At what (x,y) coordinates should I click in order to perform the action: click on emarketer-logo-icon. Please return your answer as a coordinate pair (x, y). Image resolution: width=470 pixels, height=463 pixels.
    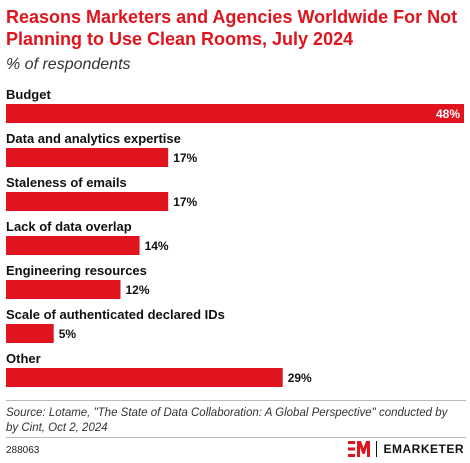
    Looking at the image, I should click on (359, 449).